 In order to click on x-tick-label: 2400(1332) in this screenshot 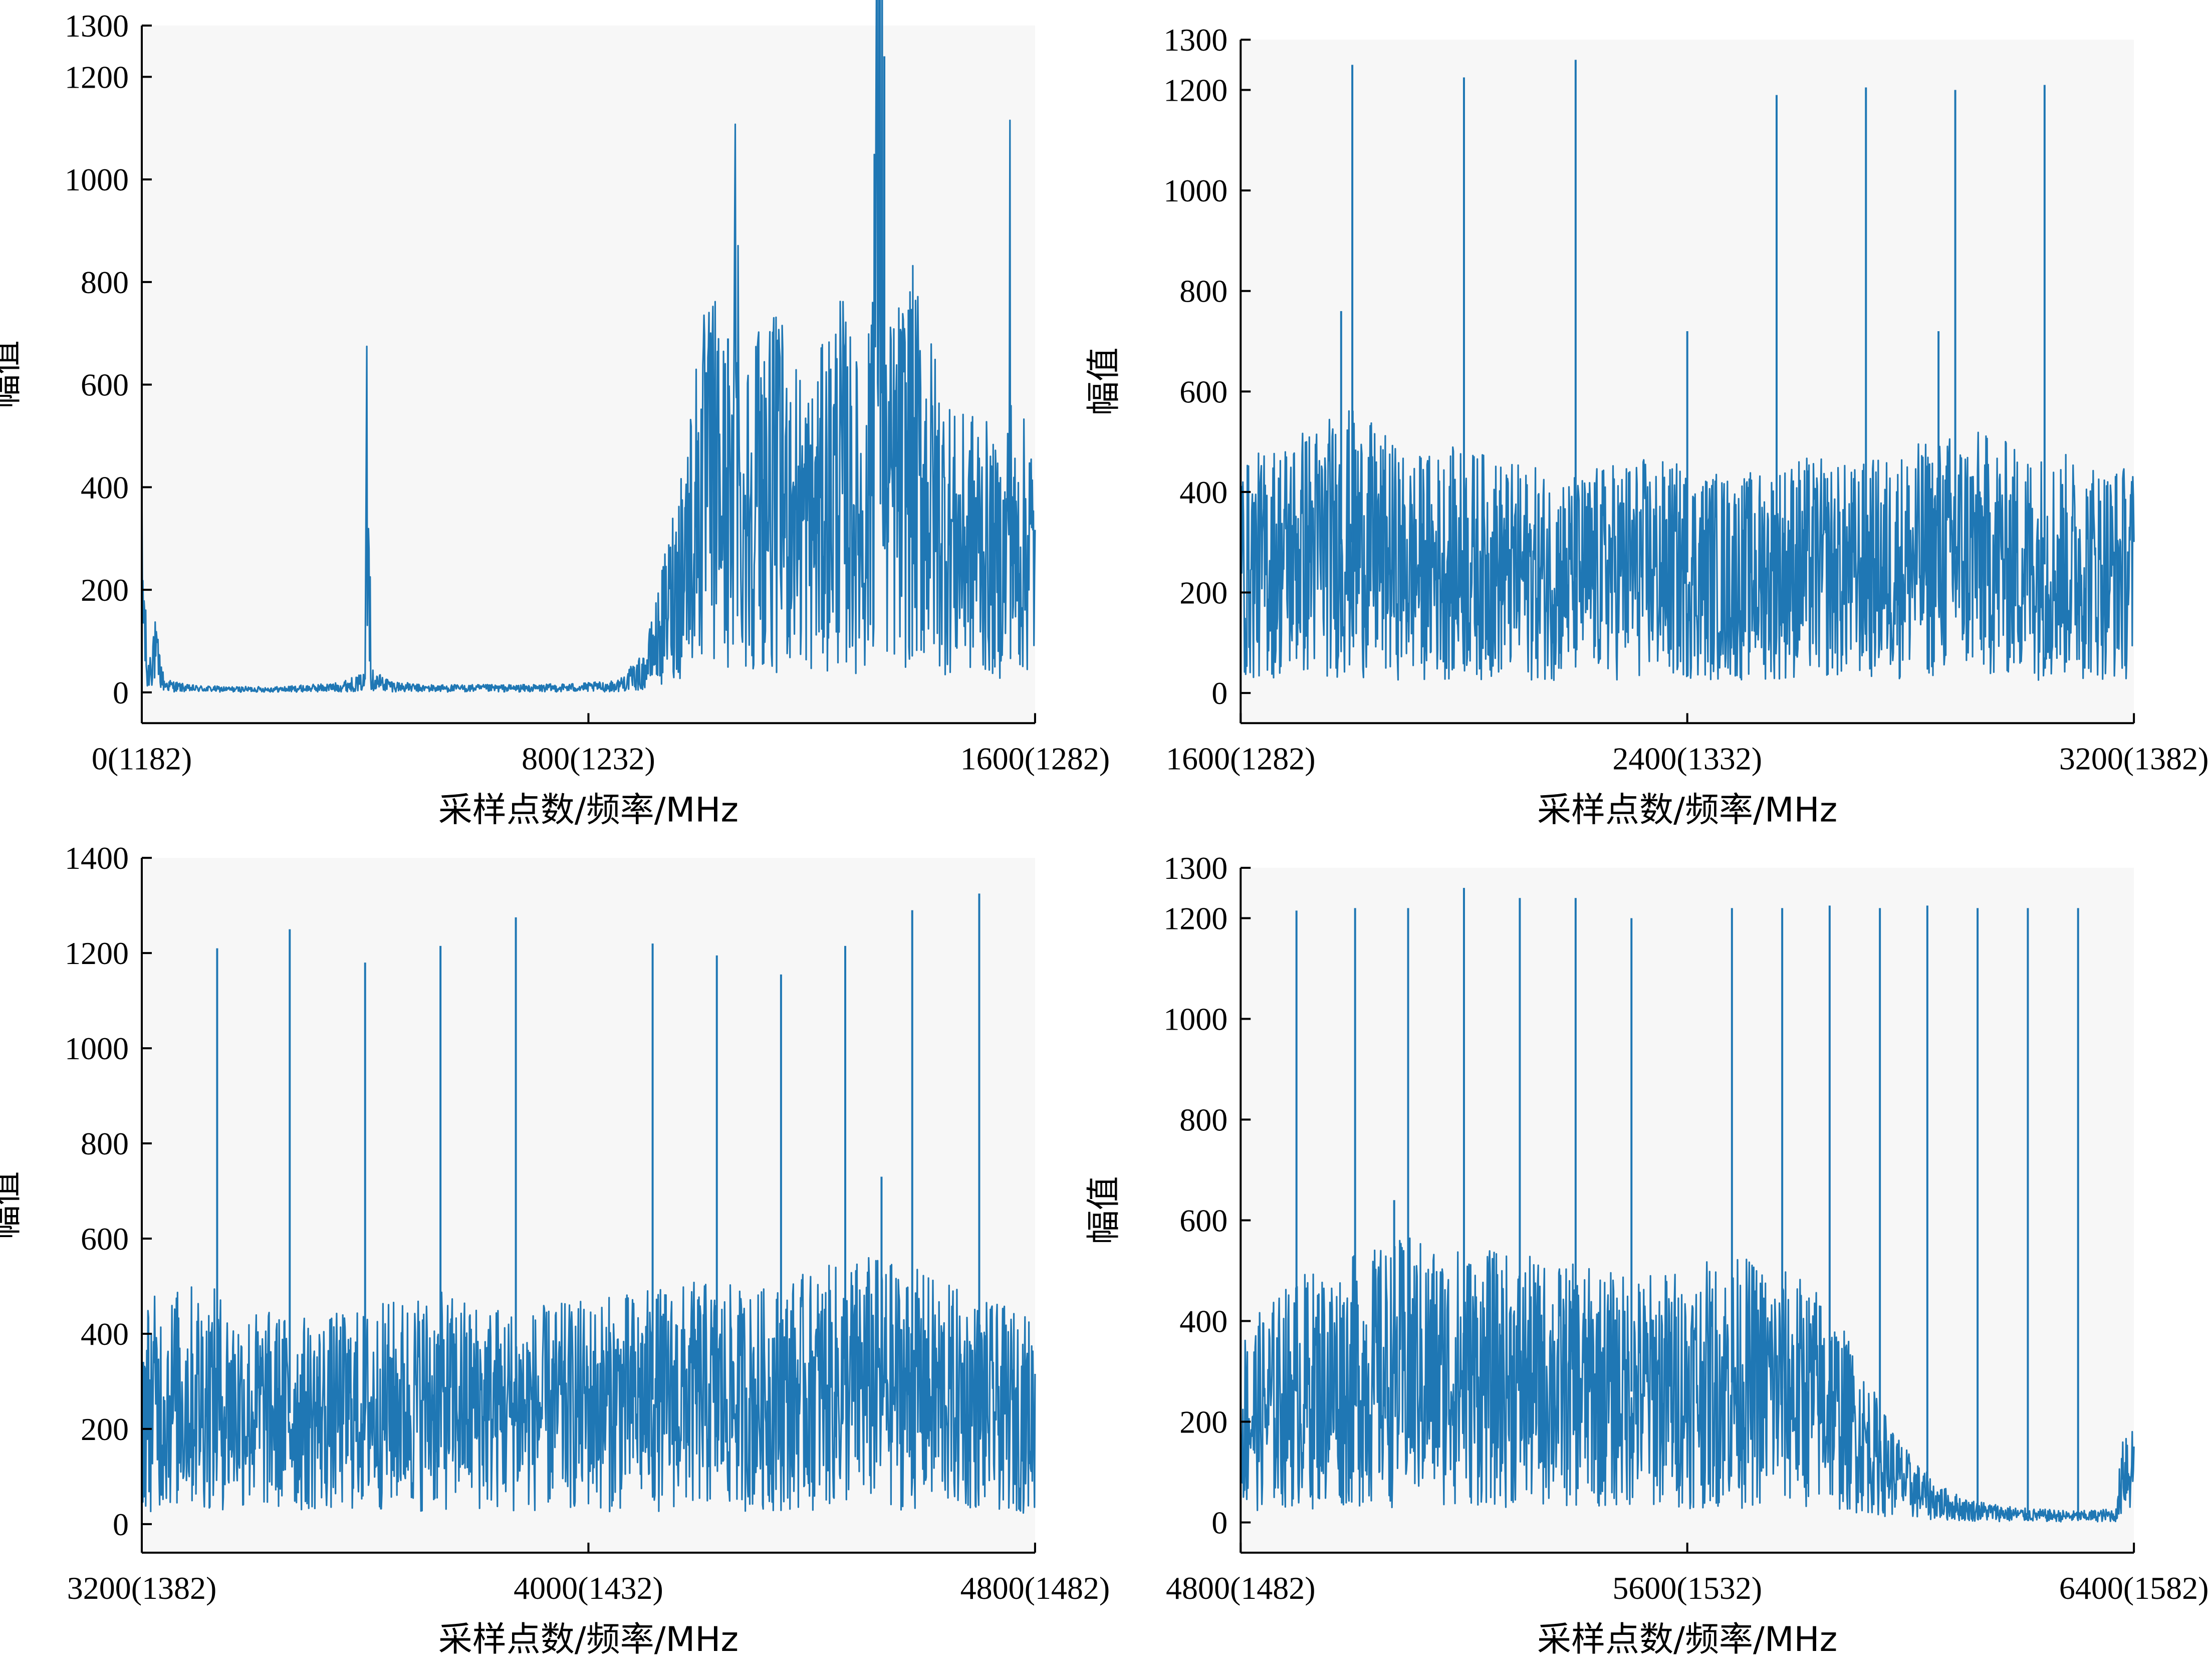, I will do `click(1687, 759)`.